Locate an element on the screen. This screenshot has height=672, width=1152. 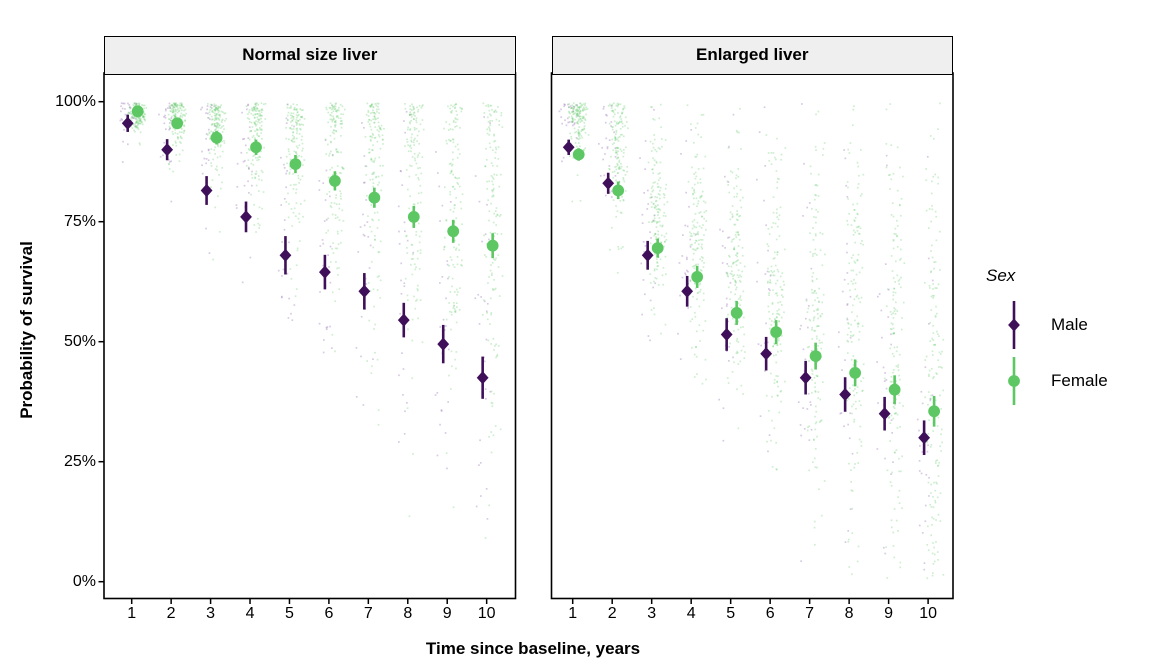
facet-strip-normal-size-liver: Normal size liver is located at coordinates (310, 55).